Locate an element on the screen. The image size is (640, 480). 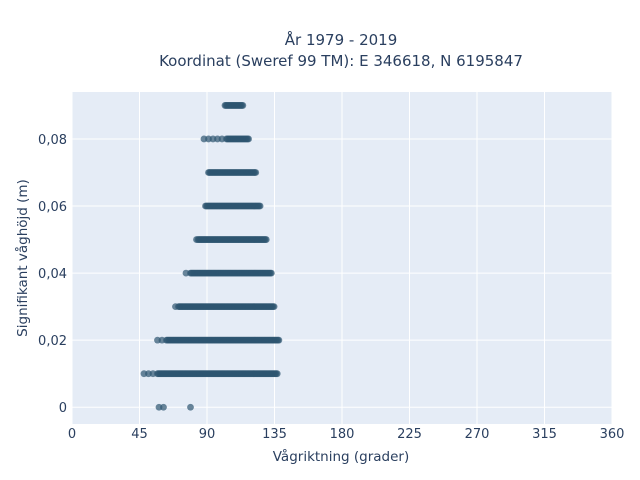
y-tick-label: 0,02 is located at coordinates (52, 341).